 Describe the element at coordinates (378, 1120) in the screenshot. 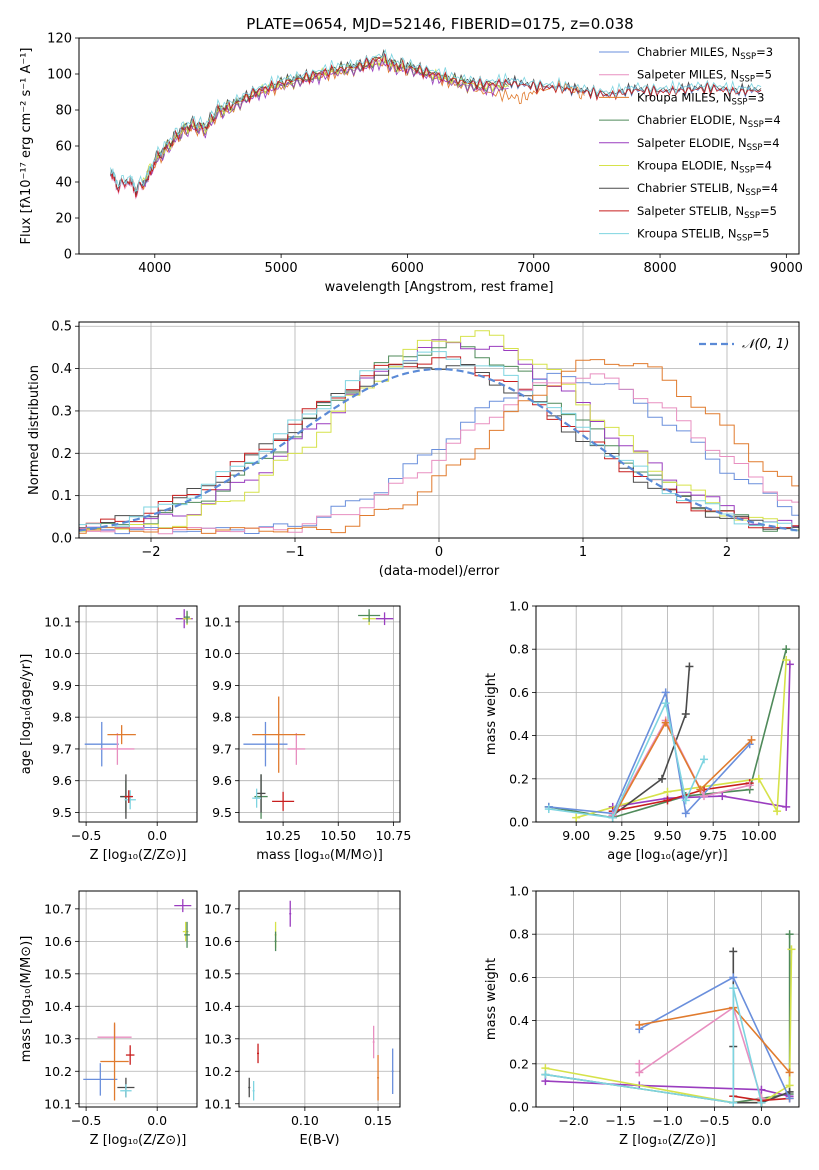

I see `x-tick-label: 0.15` at that location.